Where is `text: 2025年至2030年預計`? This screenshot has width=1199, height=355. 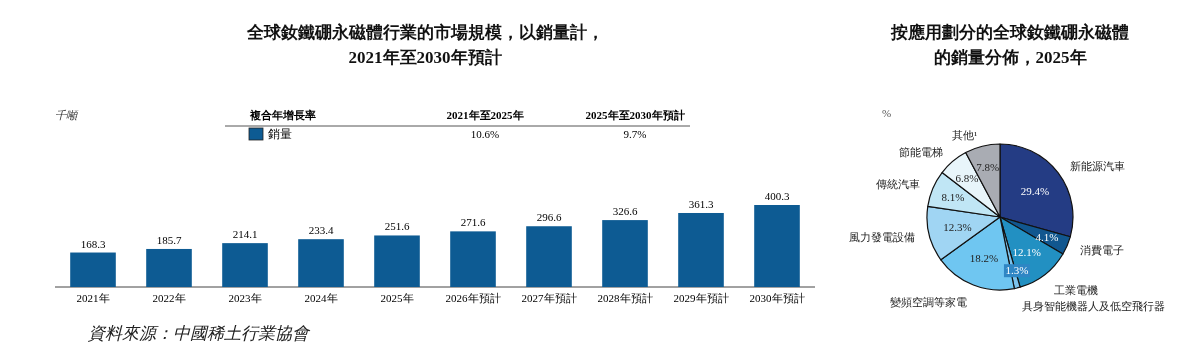
text: 2025年至2030年預計 is located at coordinates (635, 115).